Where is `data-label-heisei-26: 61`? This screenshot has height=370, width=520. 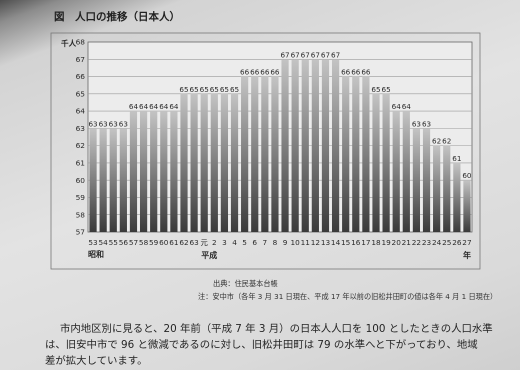 data-label-heisei-26: 61 is located at coordinates (456, 158).